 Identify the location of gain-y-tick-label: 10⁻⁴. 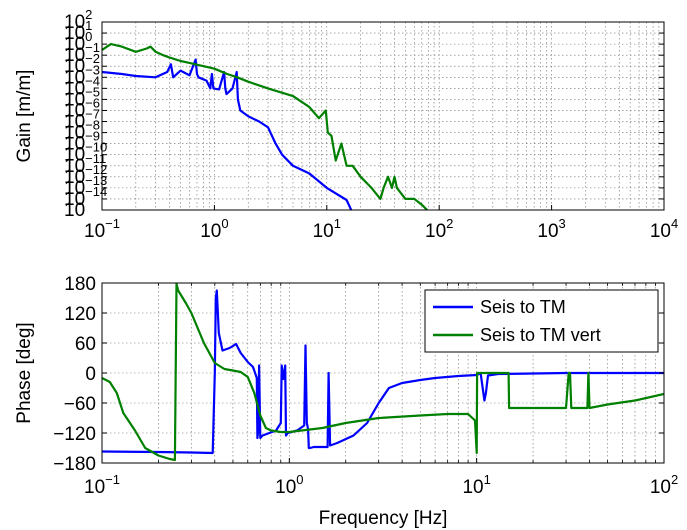
(82, 86).